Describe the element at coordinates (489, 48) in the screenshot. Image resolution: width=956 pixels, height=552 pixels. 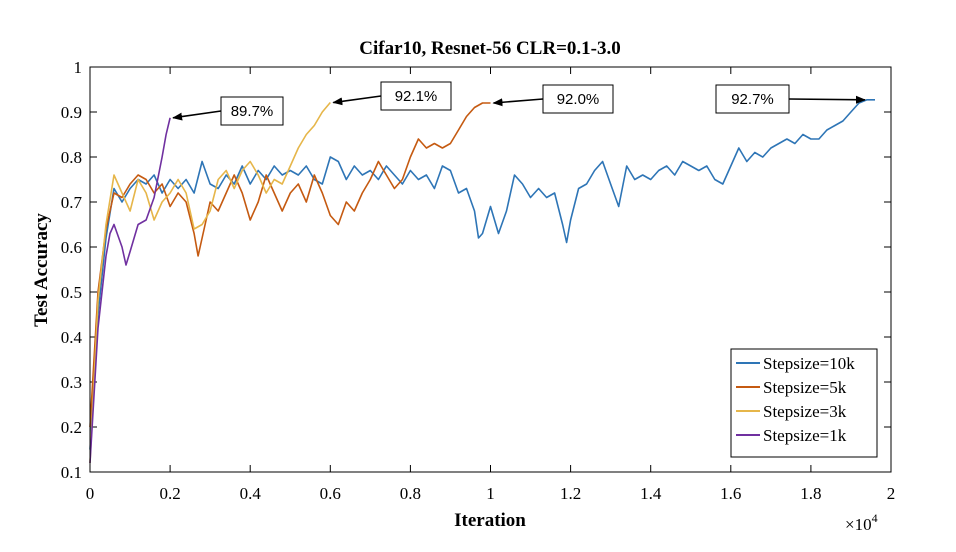
I see `chart-title: Cifar10, Resnet-56 CLR=0.1-3.0` at that location.